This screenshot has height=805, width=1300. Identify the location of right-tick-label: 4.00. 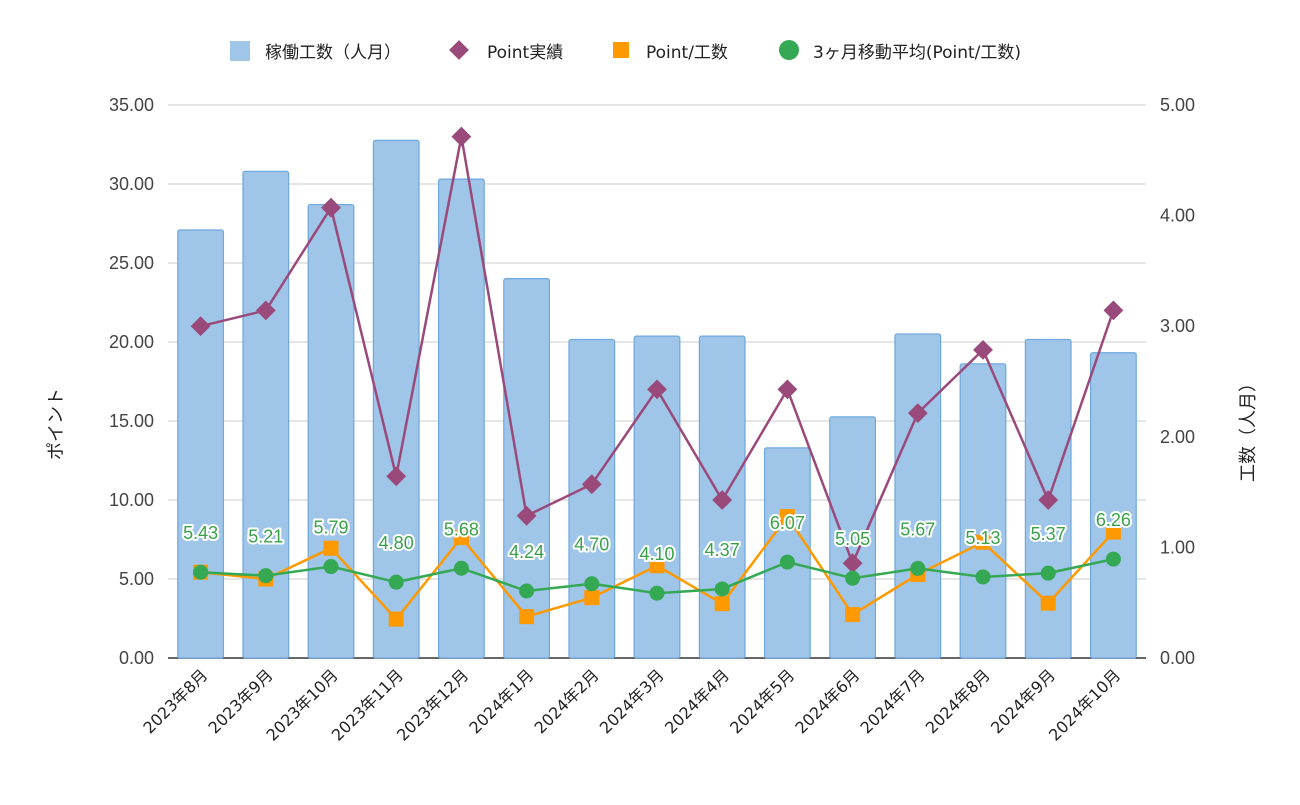
(1177, 216).